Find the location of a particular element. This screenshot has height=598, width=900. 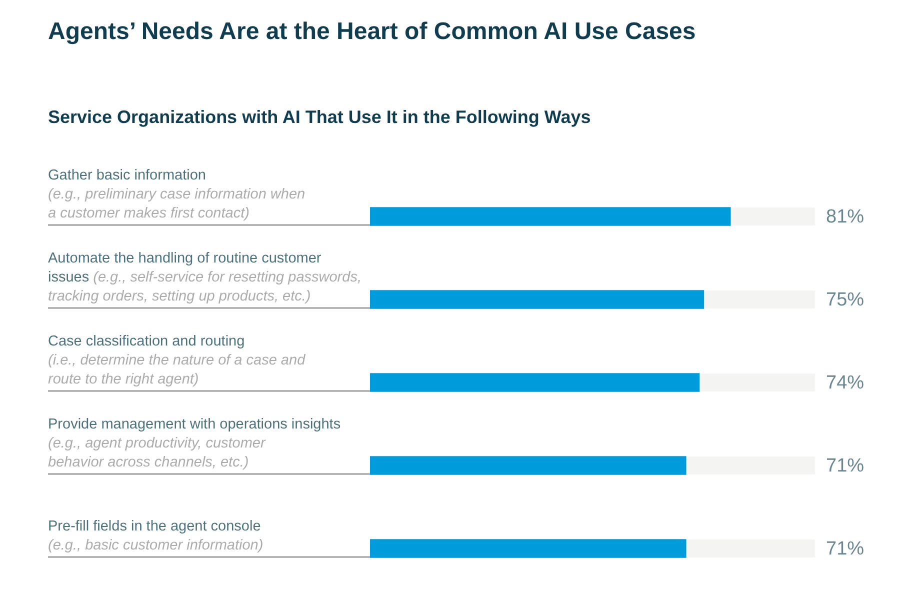

data-label: 74% is located at coordinates (845, 383).